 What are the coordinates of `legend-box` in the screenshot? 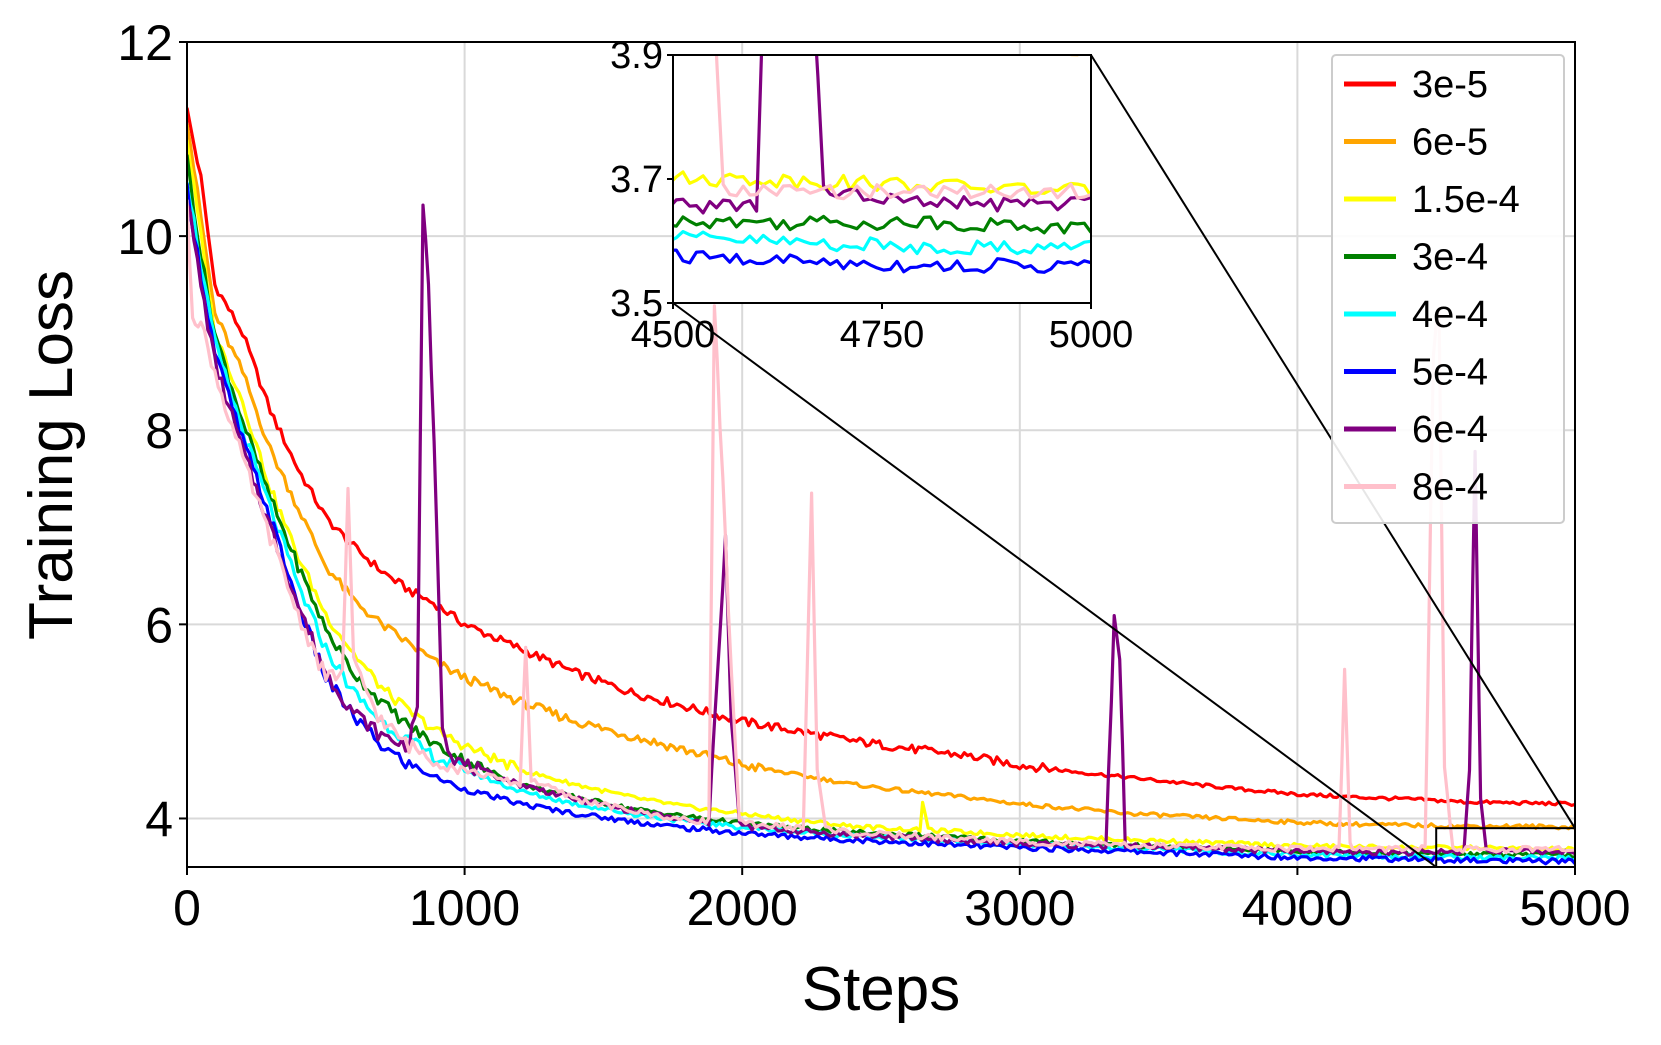 It's located at (1448, 289).